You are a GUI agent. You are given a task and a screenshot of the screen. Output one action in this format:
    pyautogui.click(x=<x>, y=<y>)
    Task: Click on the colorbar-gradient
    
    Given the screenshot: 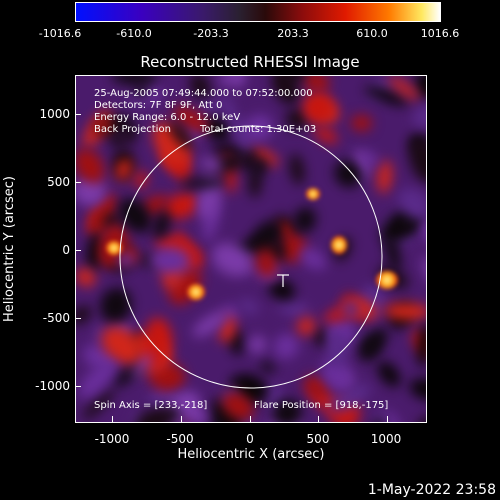 What is the action you would take?
    pyautogui.click(x=258, y=12)
    